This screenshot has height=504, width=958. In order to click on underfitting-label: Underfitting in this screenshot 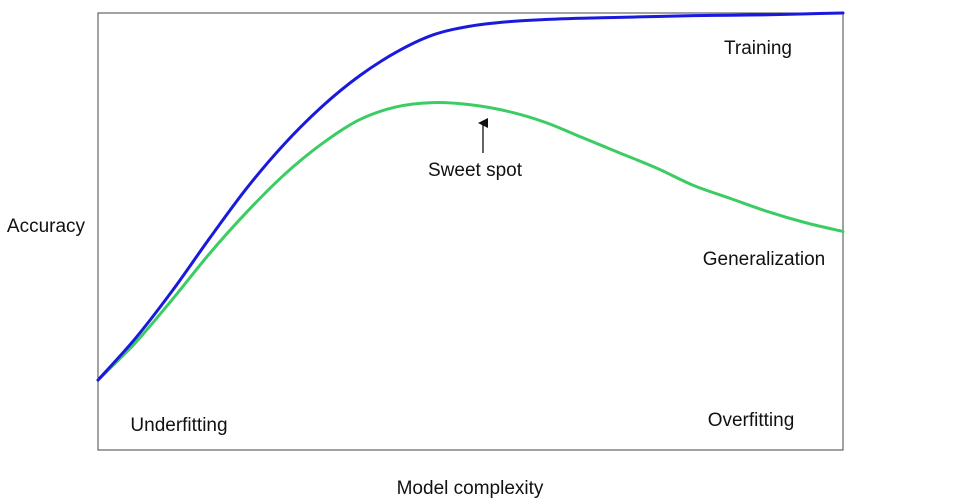, I will do `click(178, 425)`.